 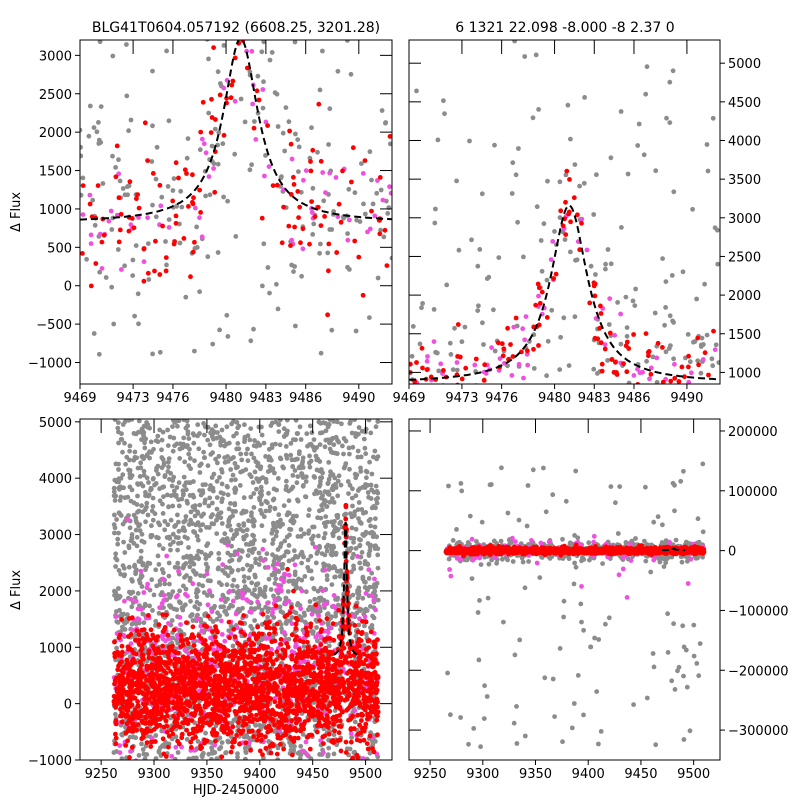 I want to click on y-tick-label: 3500, so click(x=744, y=180).